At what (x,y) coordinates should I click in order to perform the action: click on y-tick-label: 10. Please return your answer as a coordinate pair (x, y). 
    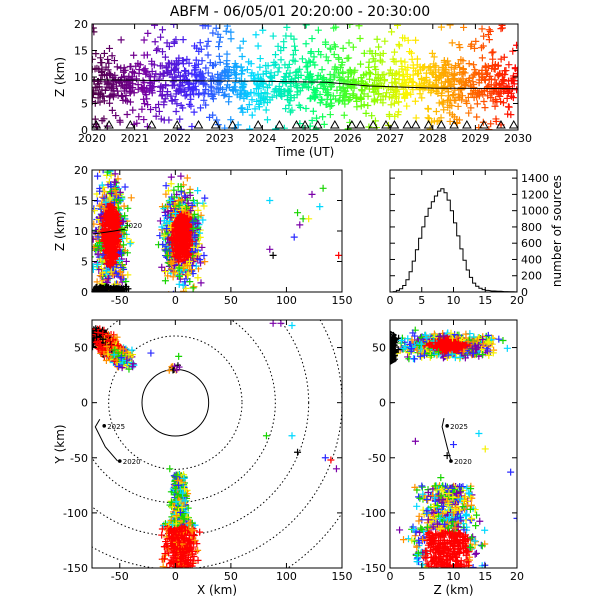
    Looking at the image, I should click on (81, 231).